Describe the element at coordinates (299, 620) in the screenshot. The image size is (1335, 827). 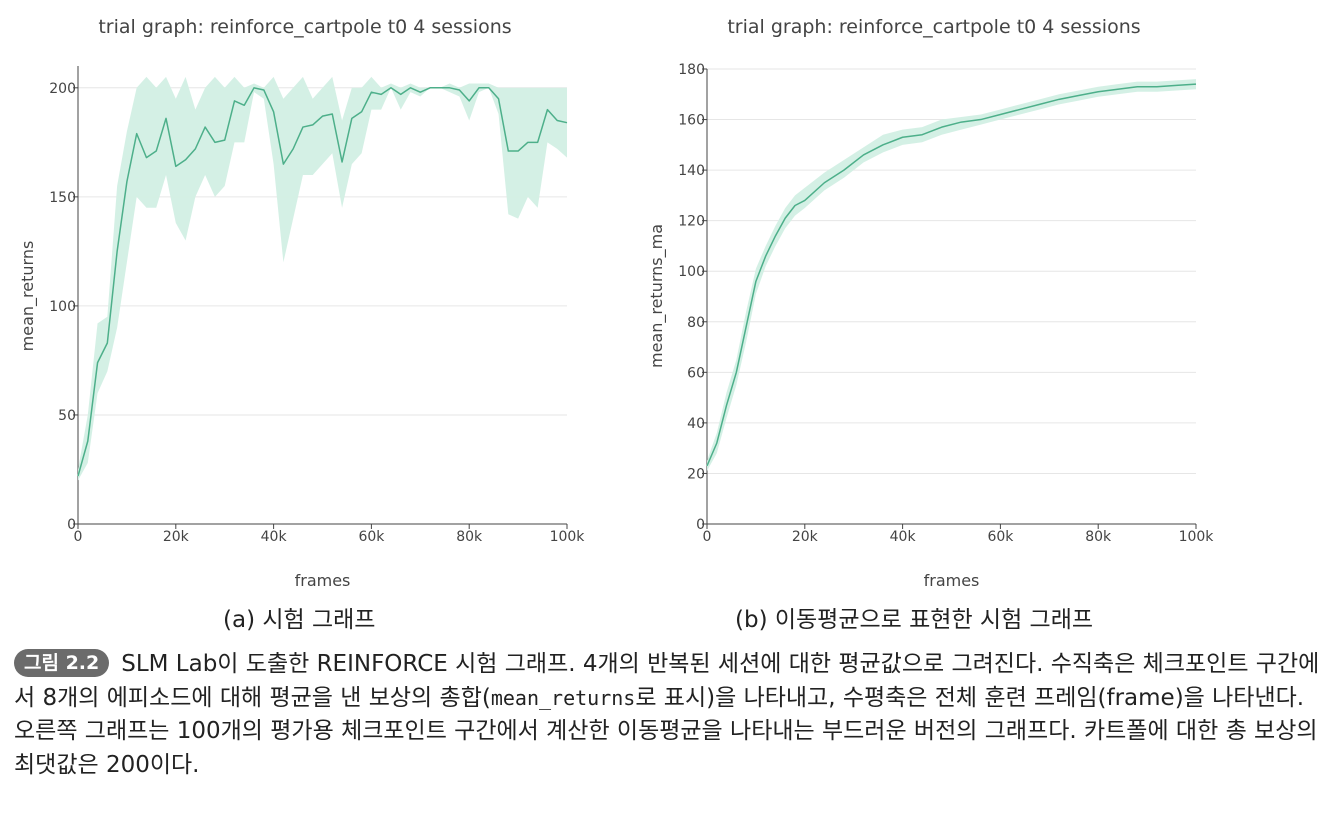
I see `subcaption-a: (a) 시험 그래프` at that location.